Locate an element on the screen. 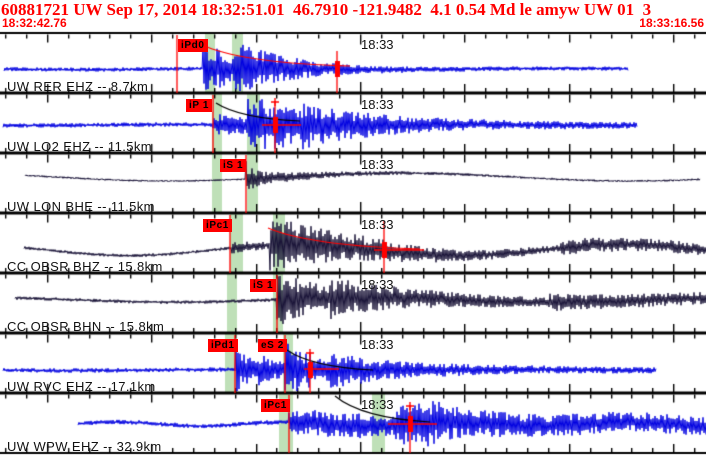 Image resolution: width=706 pixels, height=458 pixels. window-end-time: 18:33:16.56 is located at coordinates (671, 23).